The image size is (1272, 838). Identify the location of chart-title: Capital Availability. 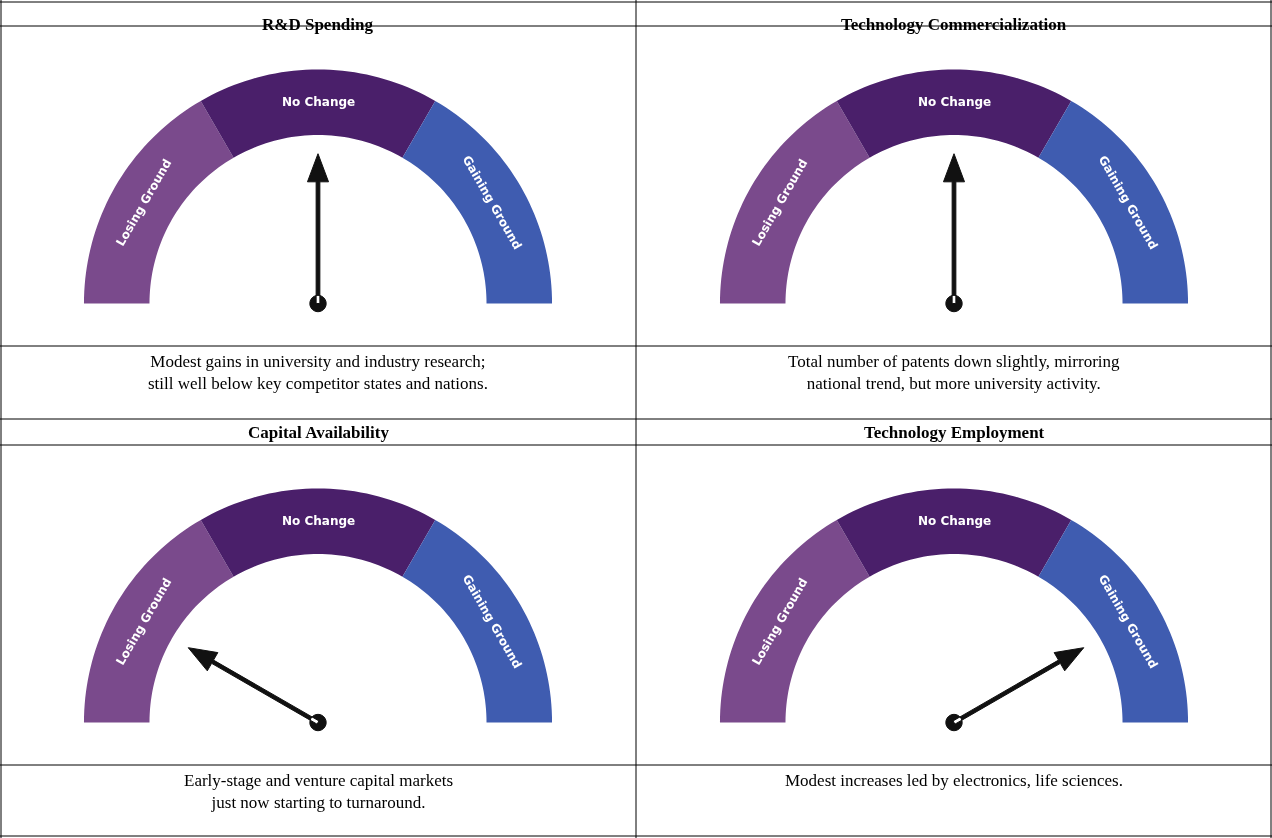
(319, 432).